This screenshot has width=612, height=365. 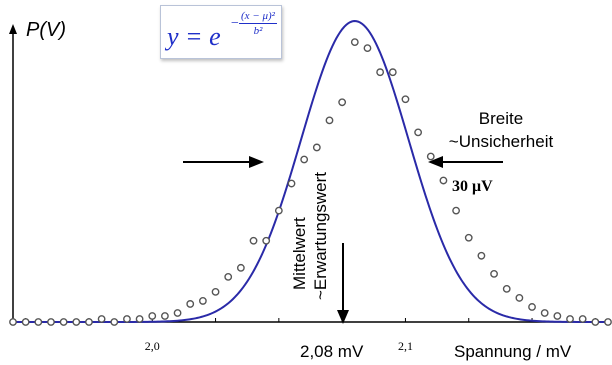 What do you see at coordinates (332, 351) in the screenshot?
I see `mean-value-label: 2,08 mV` at bounding box center [332, 351].